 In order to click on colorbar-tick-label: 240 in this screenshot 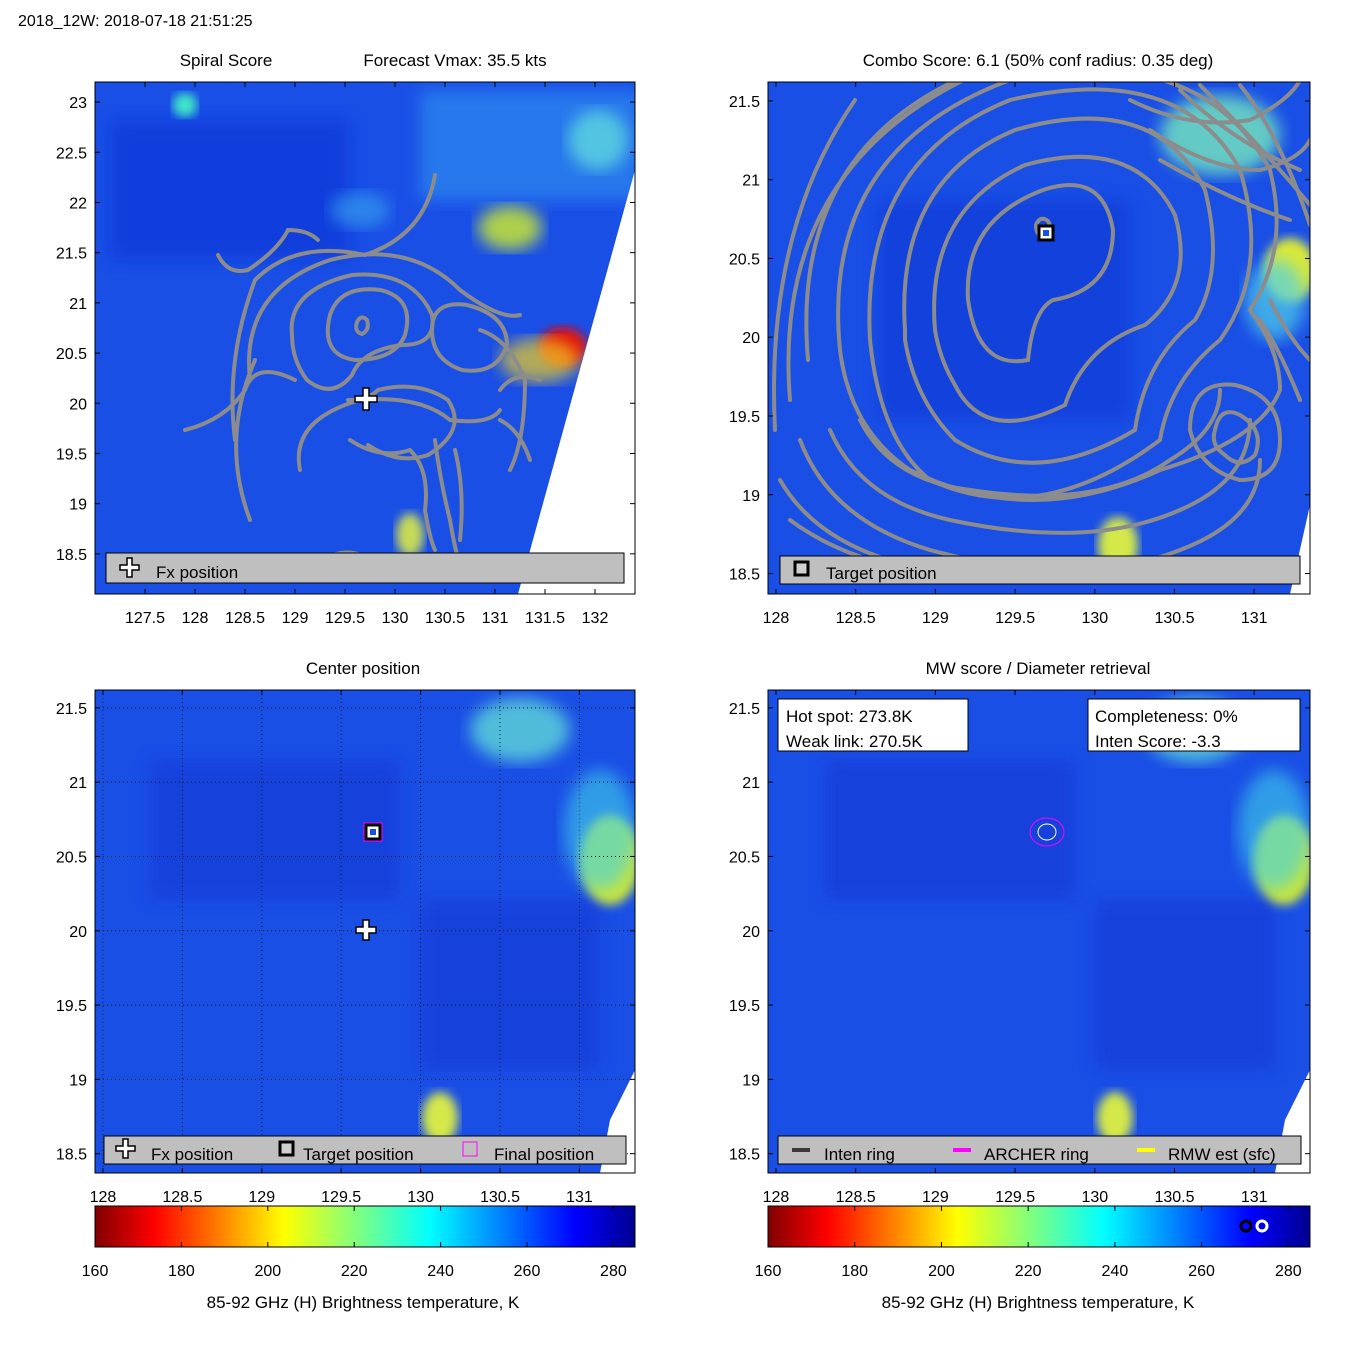, I will do `click(1115, 1271)`.